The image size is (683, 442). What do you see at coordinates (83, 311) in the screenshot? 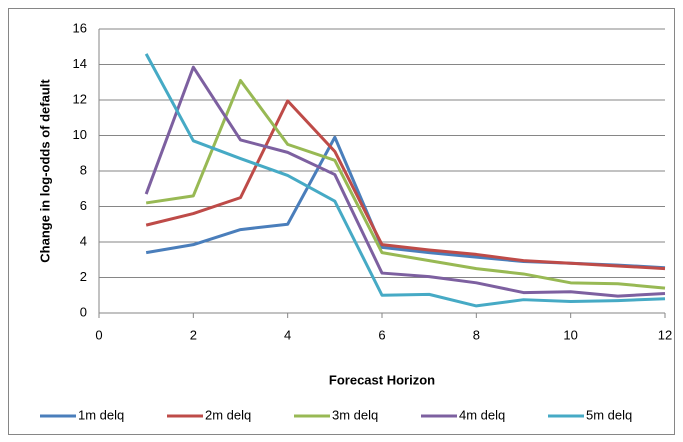
I see `y-tick-label: 0` at bounding box center [83, 311].